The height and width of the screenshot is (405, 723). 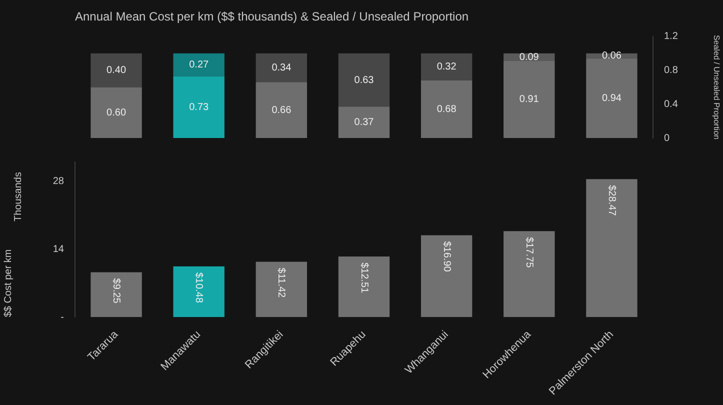 I want to click on data-label: 0.40, so click(x=116, y=70).